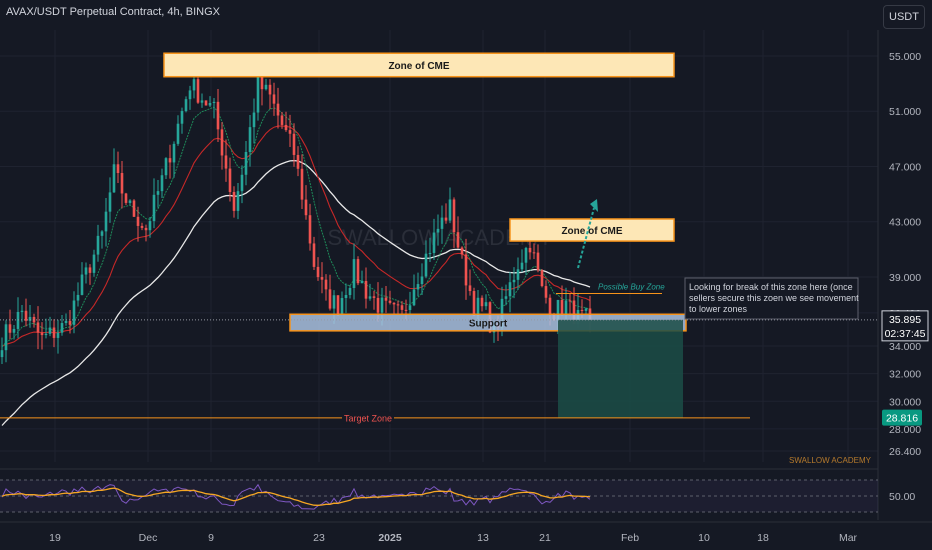 The image size is (932, 550). I want to click on cme-zone, so click(419, 65).